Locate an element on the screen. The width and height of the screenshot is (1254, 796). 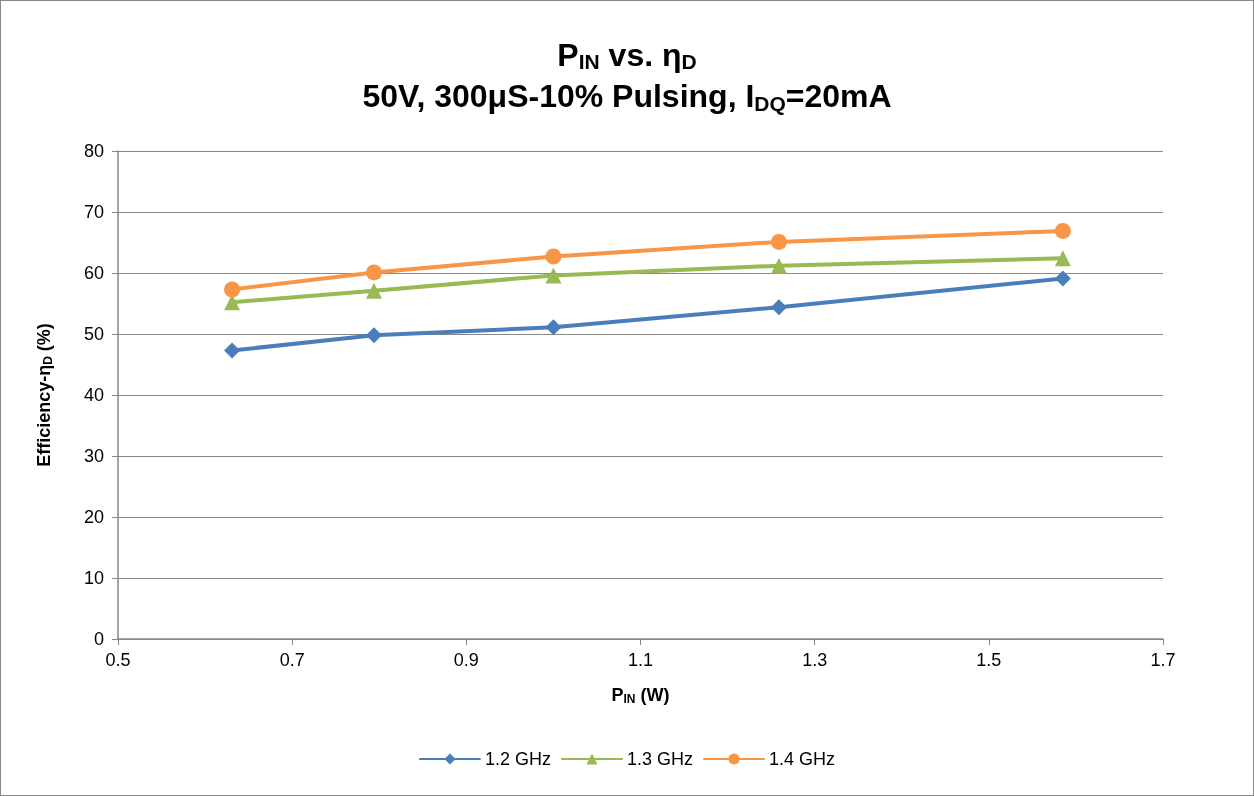
x-tick-label: 1.7 is located at coordinates (1163, 660).